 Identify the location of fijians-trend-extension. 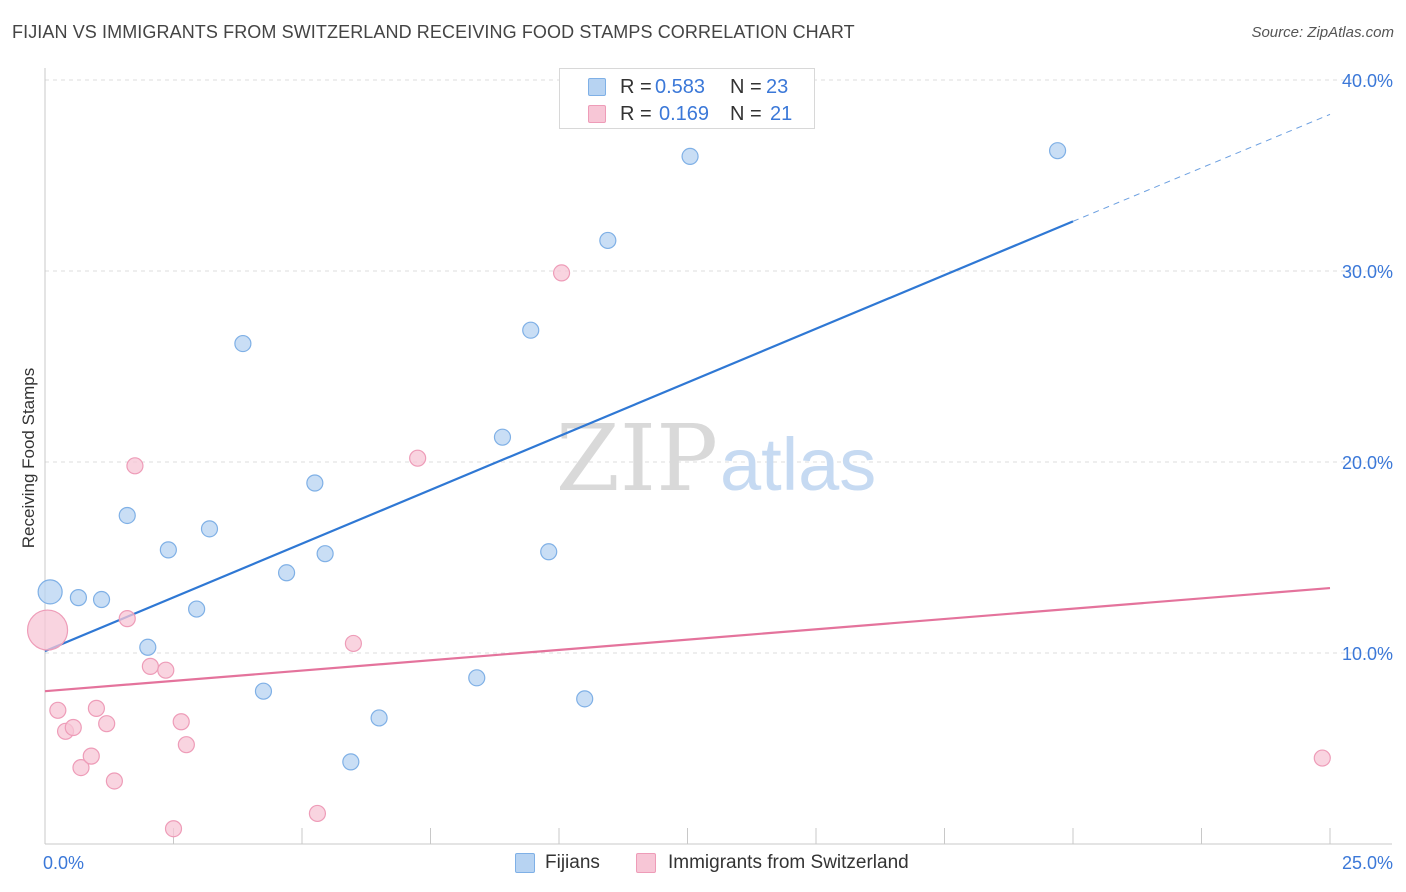
(1201, 167).